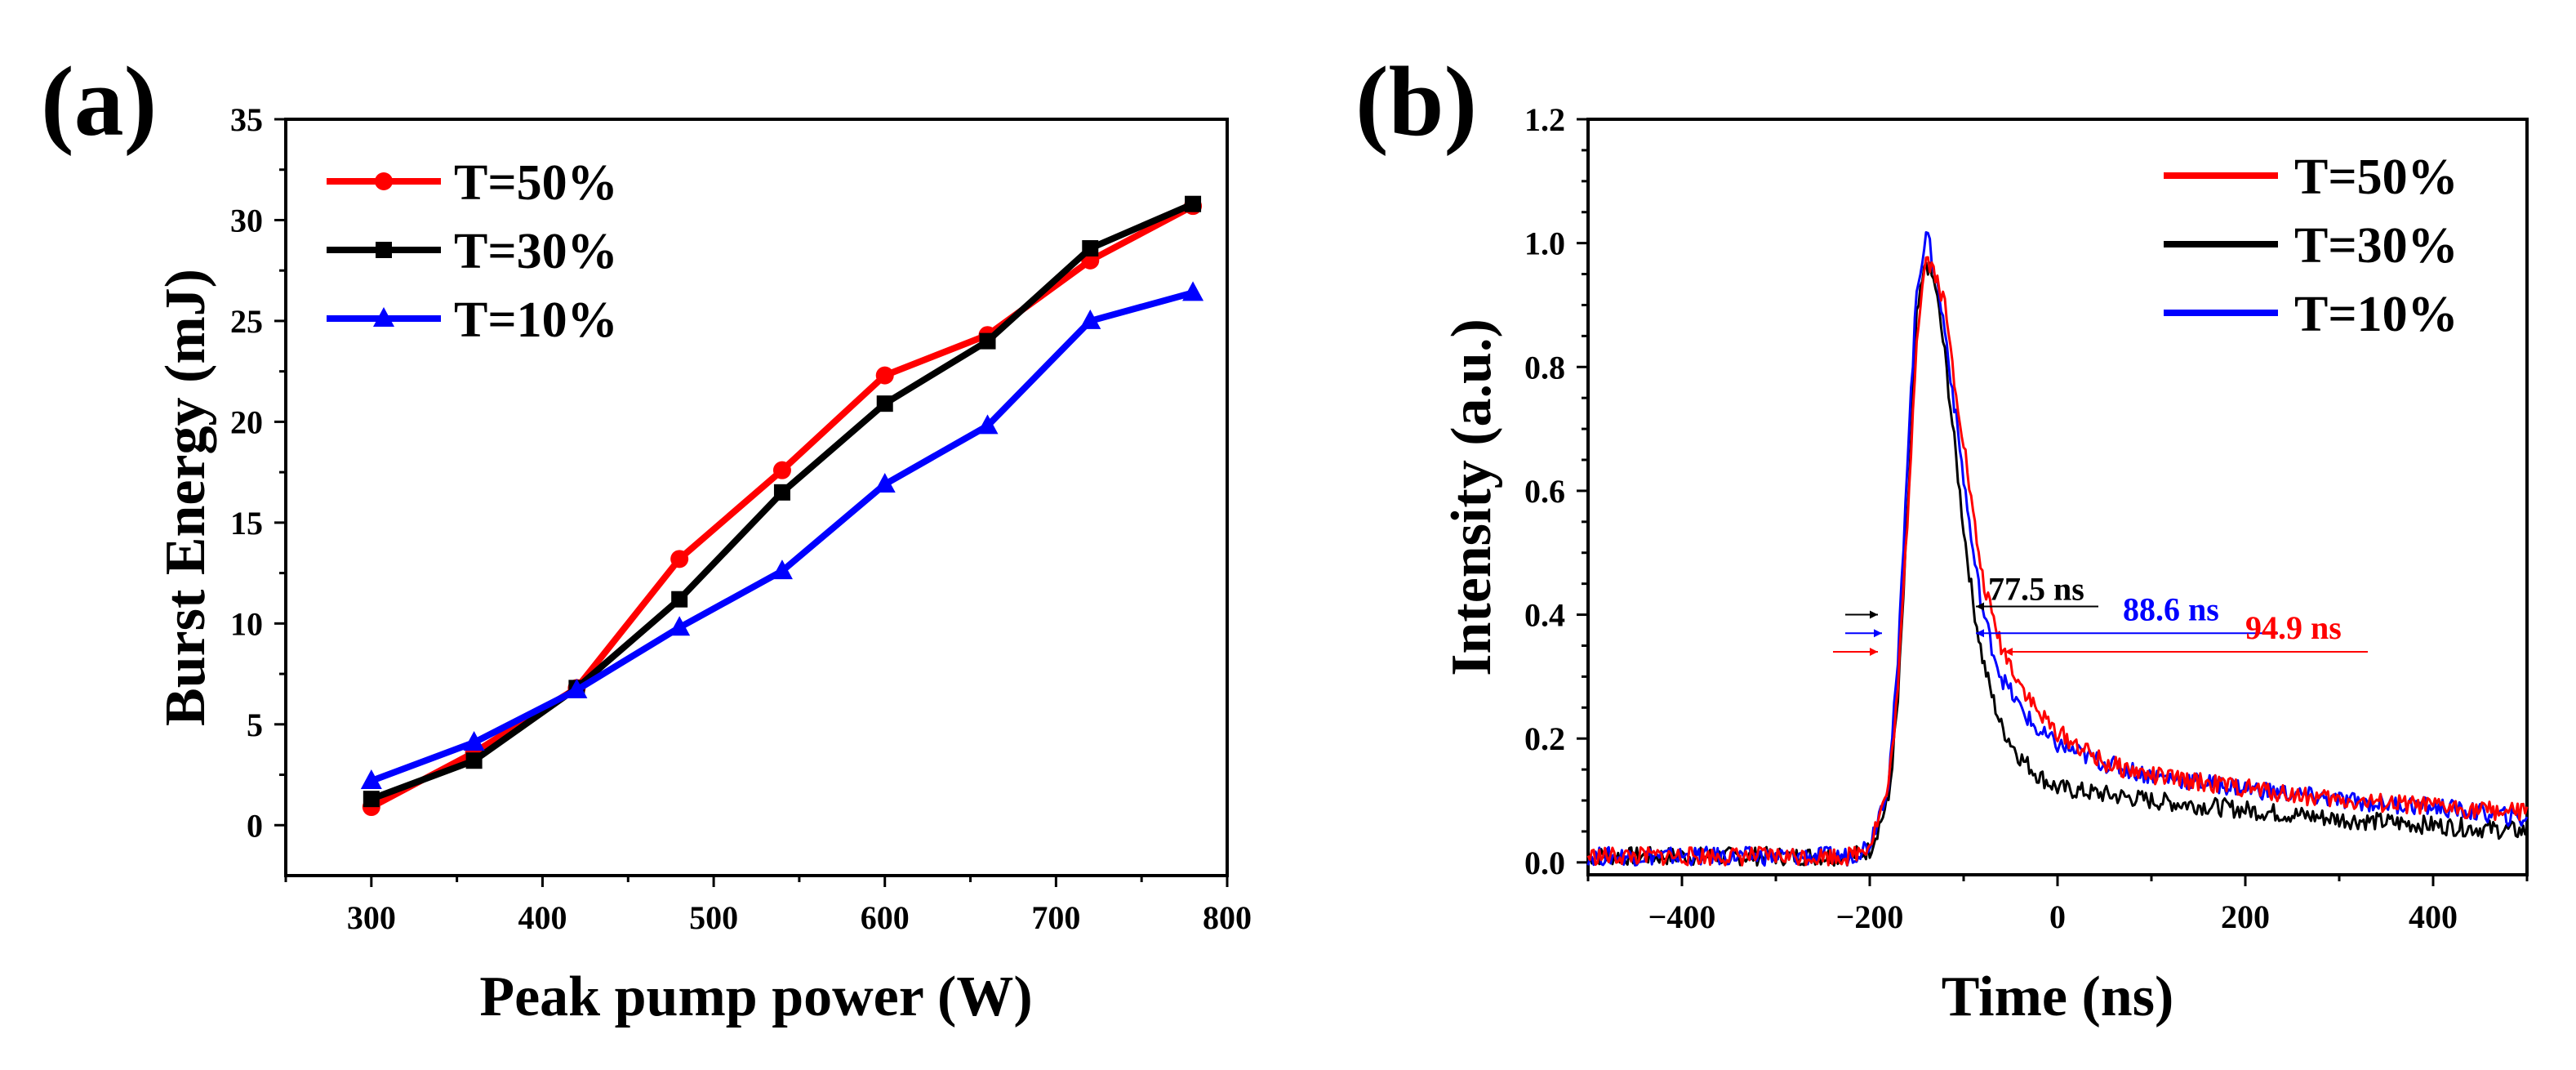  Describe the element at coordinates (246, 523) in the screenshot. I see `y-tick-label: 15` at that location.